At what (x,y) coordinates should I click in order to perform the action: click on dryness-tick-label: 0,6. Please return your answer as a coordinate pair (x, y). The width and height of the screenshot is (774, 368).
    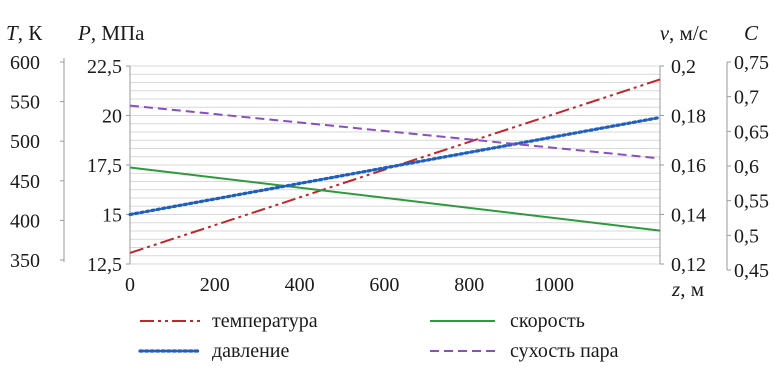
    Looking at the image, I should click on (746, 167).